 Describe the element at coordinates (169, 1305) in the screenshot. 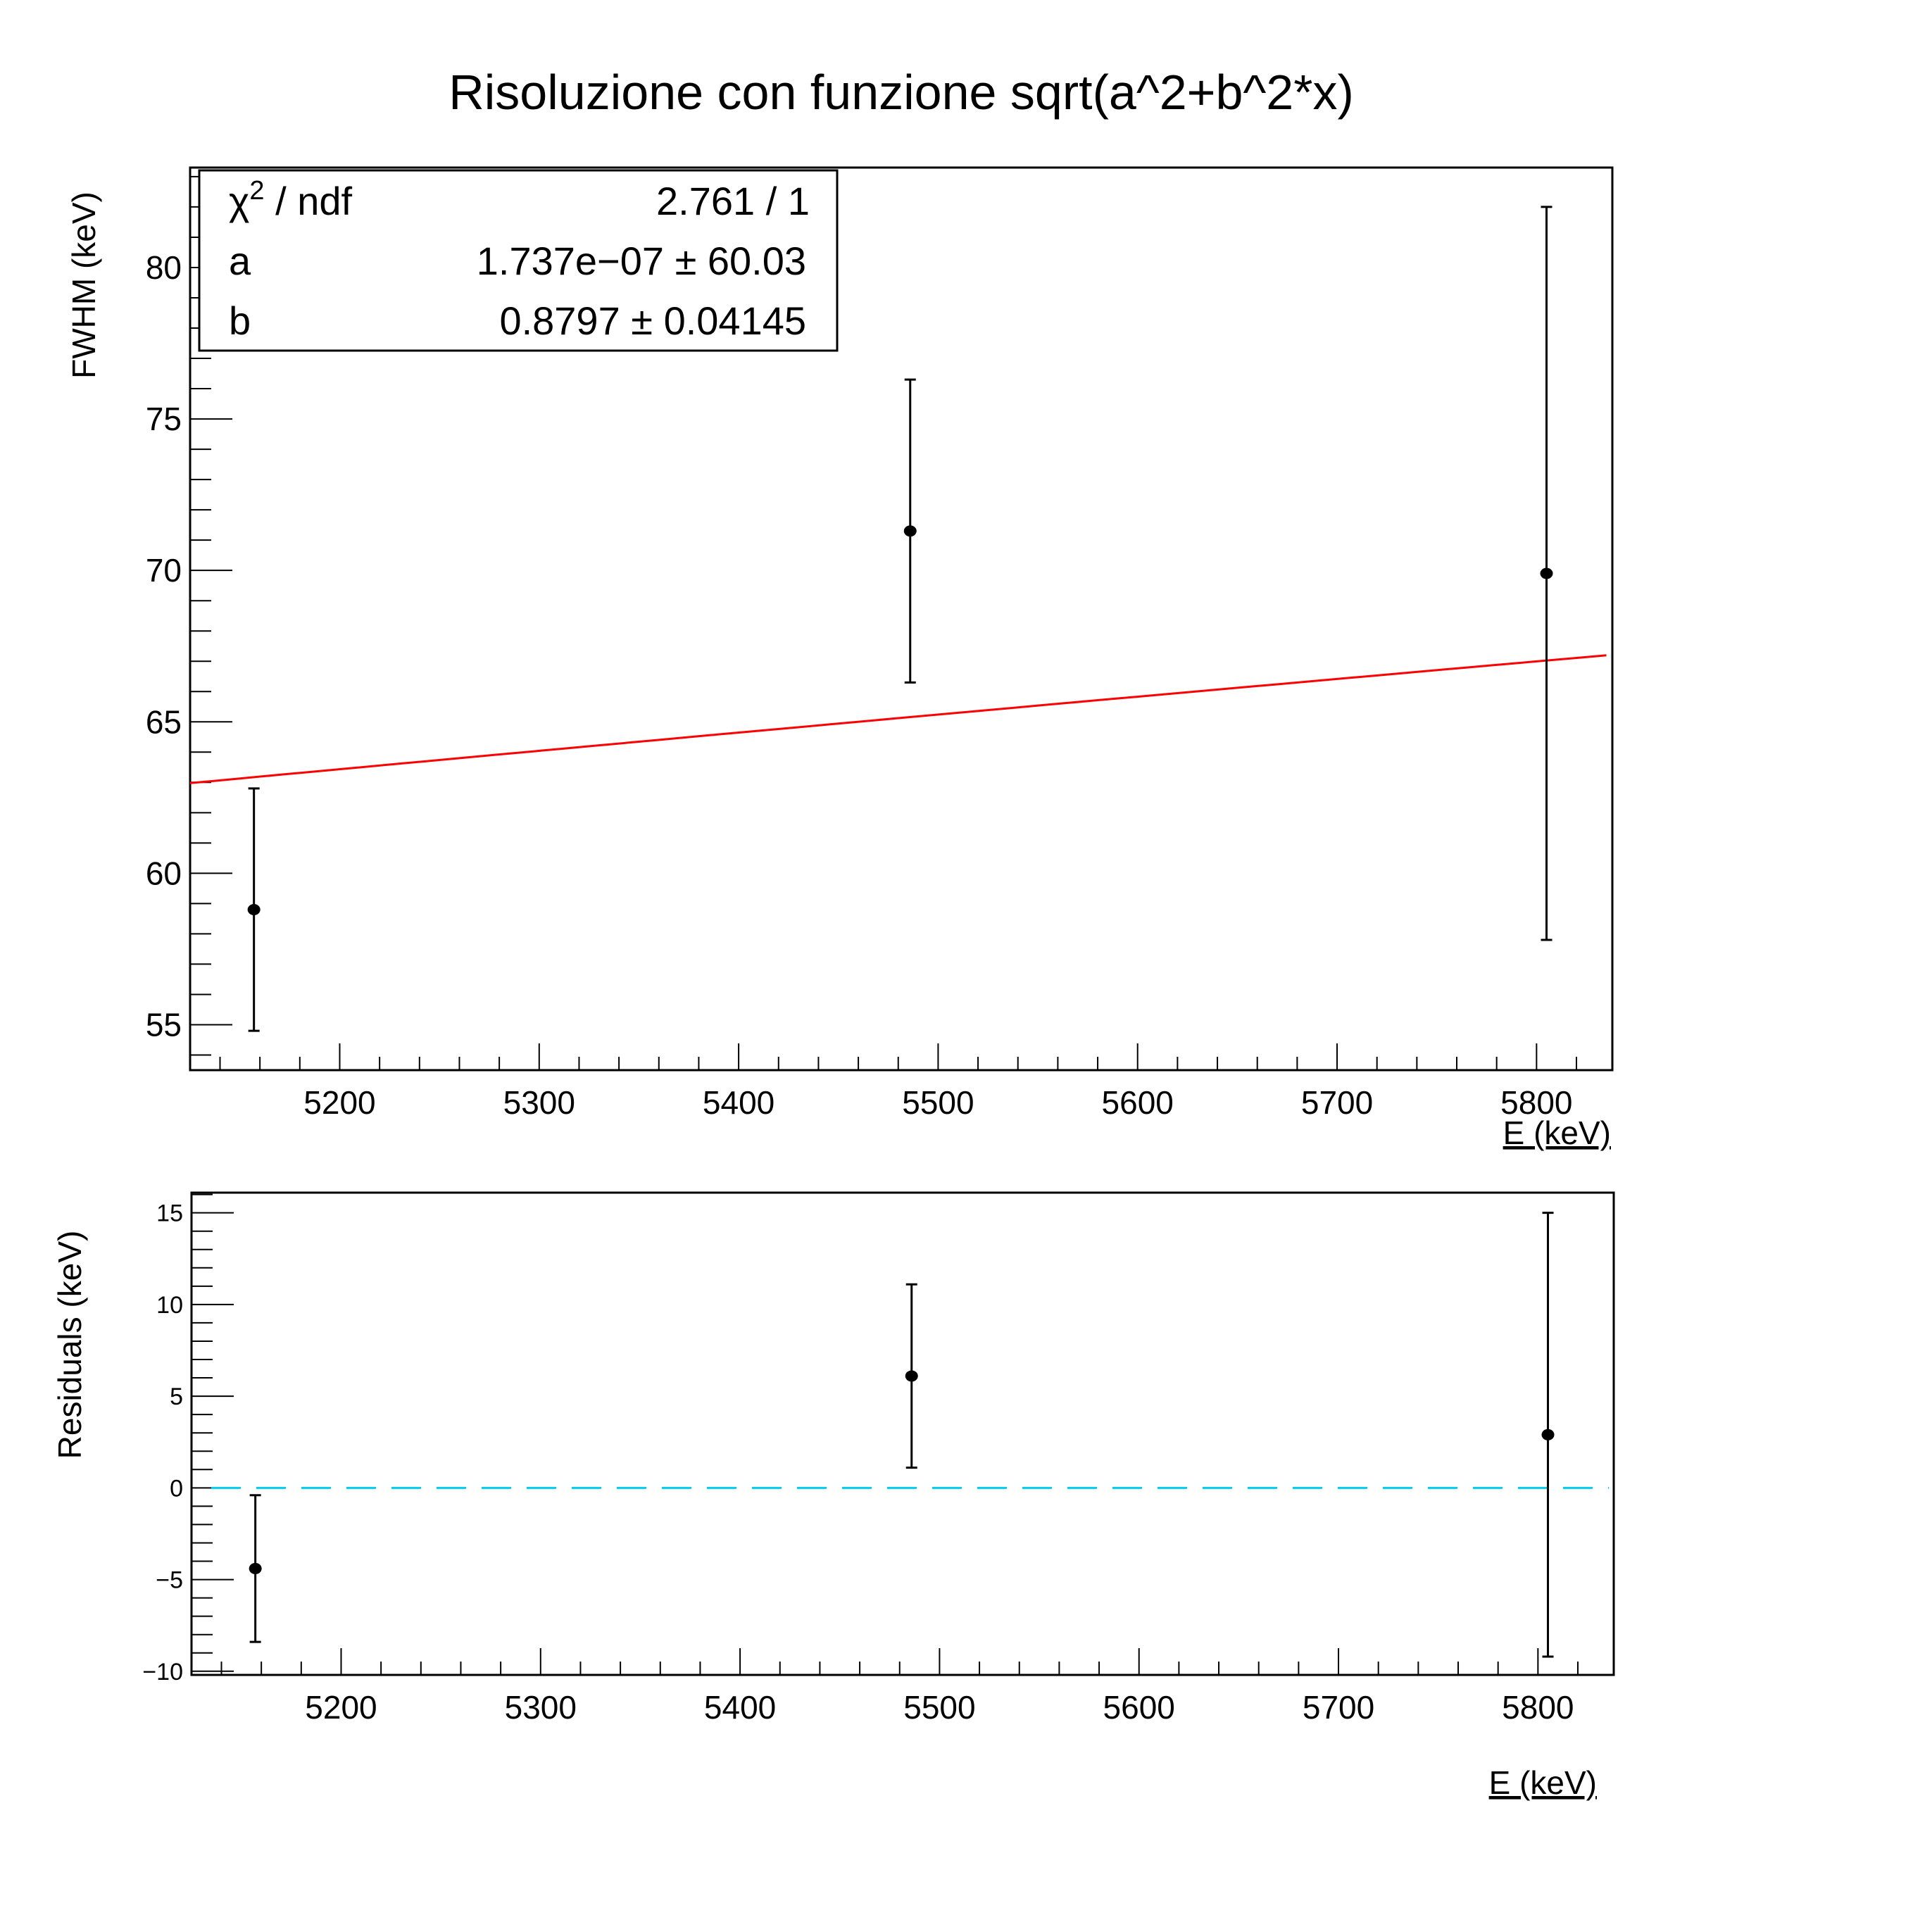

I see `residuals-y-tick-label: 10` at that location.